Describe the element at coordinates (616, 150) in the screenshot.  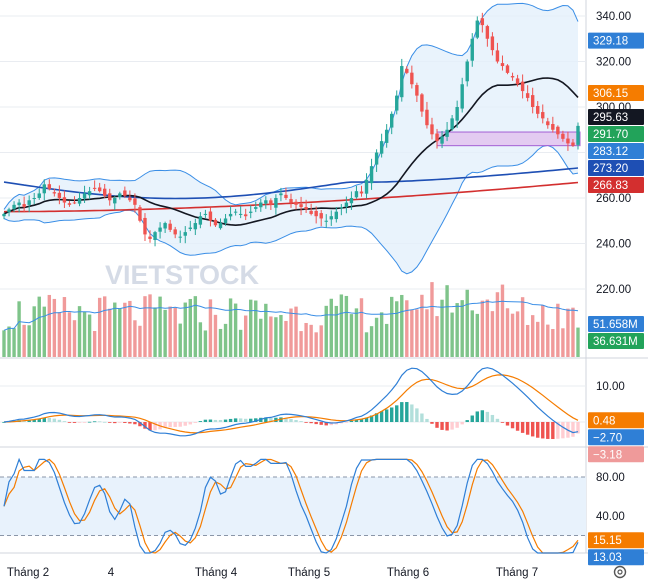
I see `bb-lower-tag: 283.12` at that location.